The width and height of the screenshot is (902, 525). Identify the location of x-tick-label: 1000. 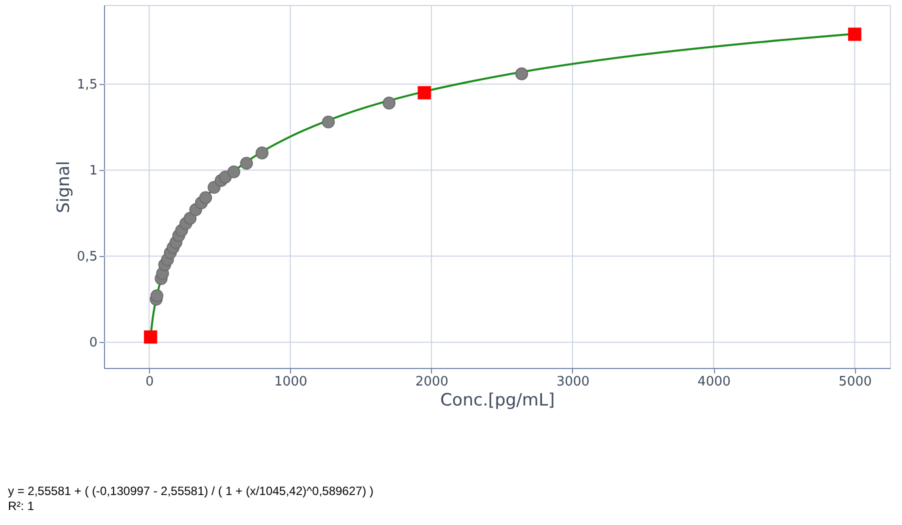
(291, 382).